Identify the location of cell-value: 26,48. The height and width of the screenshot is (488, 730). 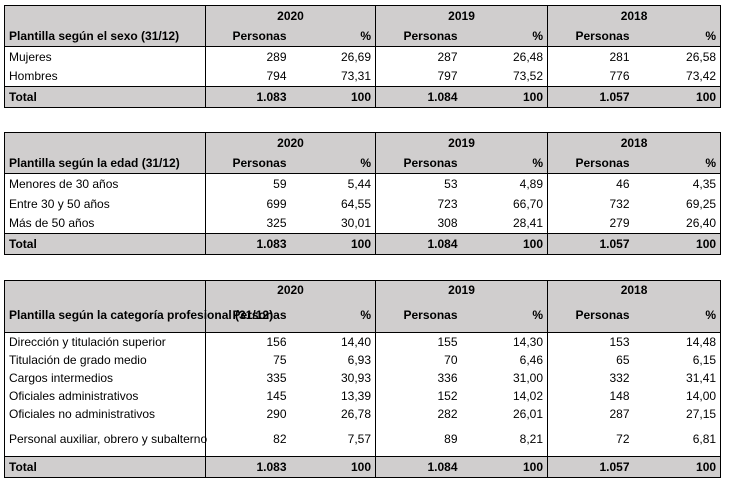
(504, 56).